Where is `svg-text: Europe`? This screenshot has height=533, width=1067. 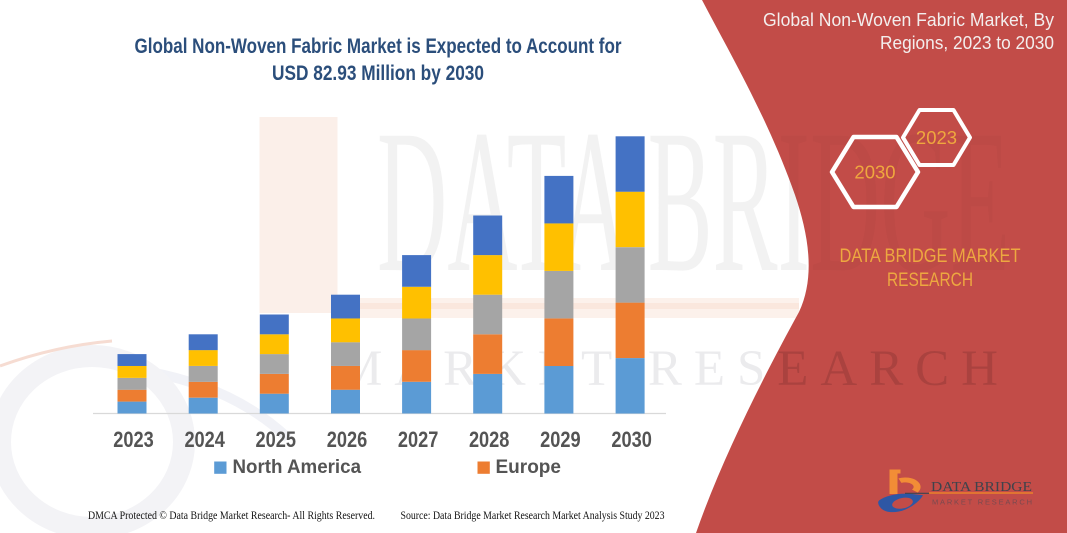 svg-text: Europe is located at coordinates (529, 467).